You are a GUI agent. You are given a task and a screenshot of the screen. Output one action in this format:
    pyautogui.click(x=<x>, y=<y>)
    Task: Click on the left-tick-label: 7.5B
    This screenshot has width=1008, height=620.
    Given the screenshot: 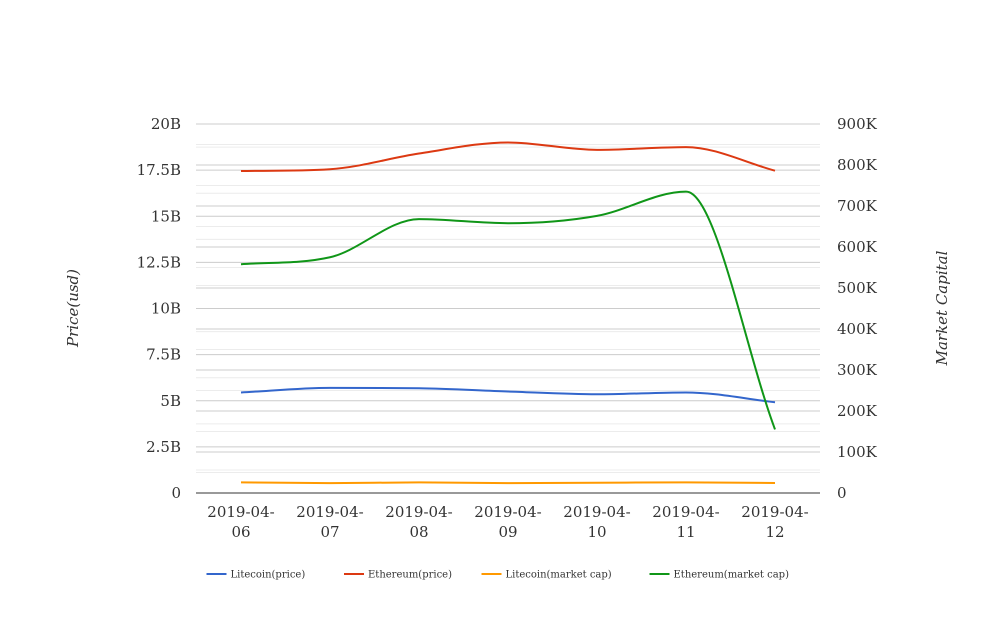 What is the action you would take?
    pyautogui.click(x=163, y=355)
    